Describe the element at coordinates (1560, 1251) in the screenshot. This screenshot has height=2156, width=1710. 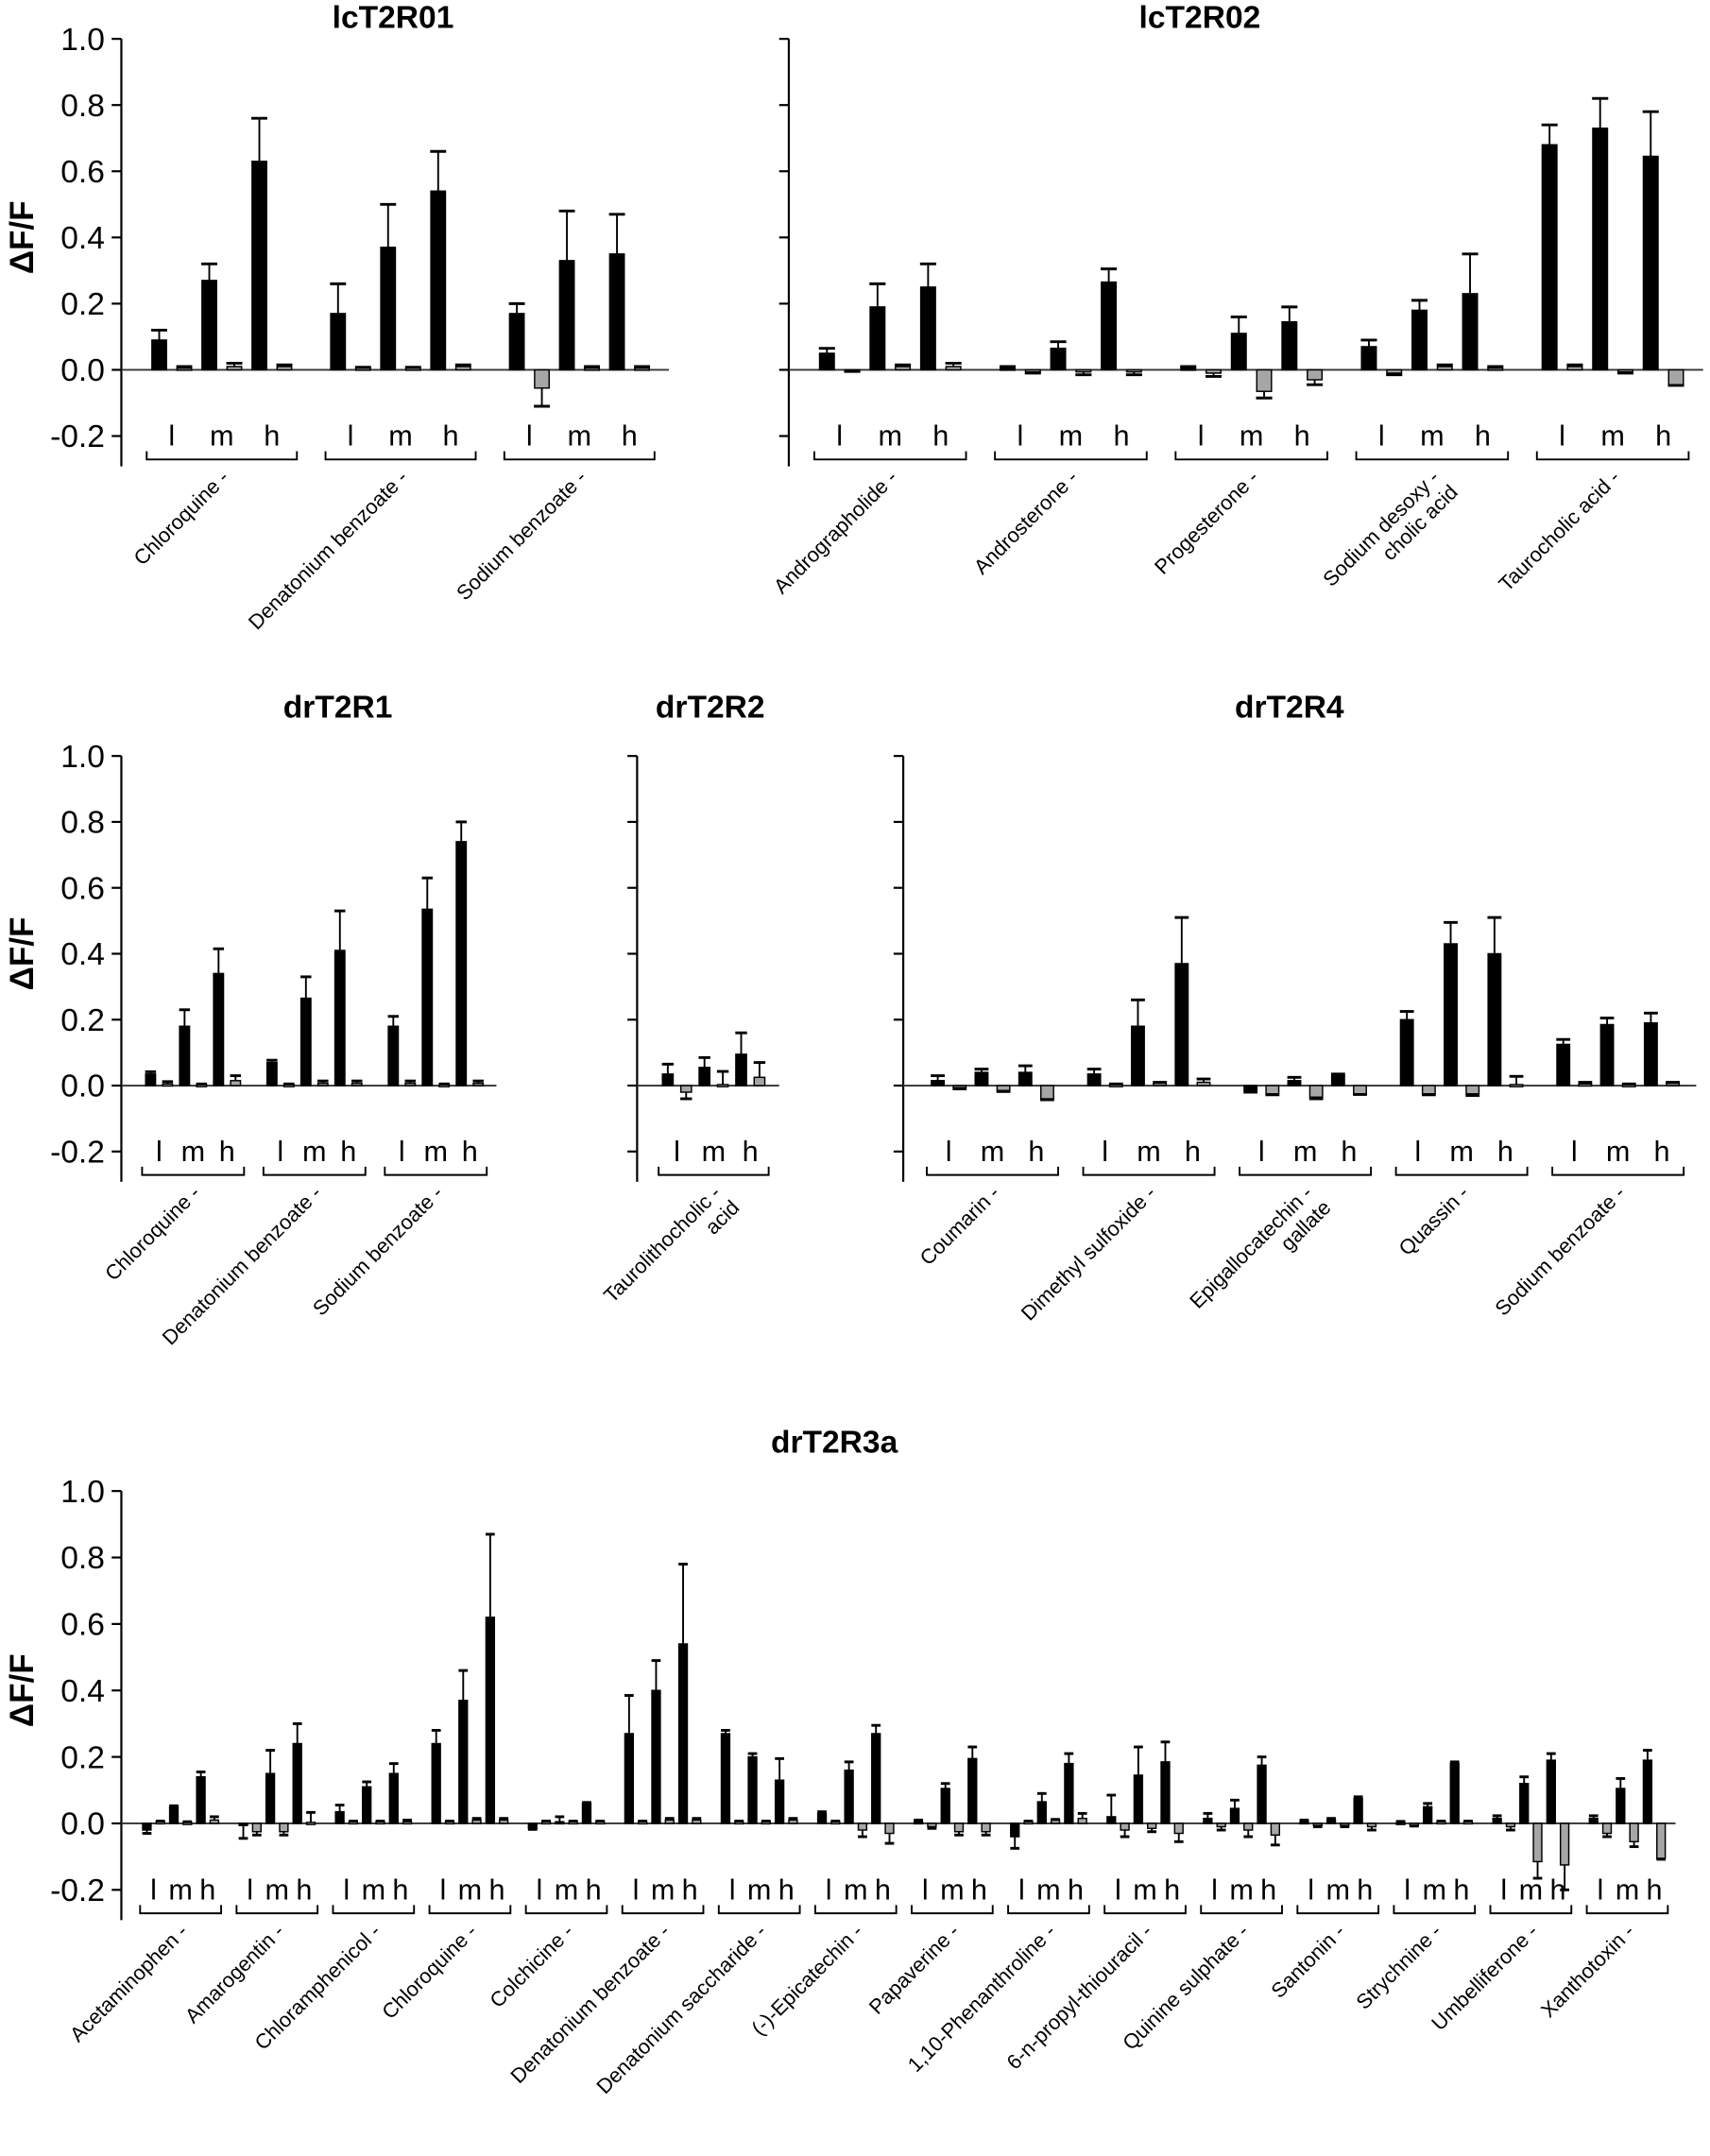
I see `category-label: Sodium benzoate -` at that location.